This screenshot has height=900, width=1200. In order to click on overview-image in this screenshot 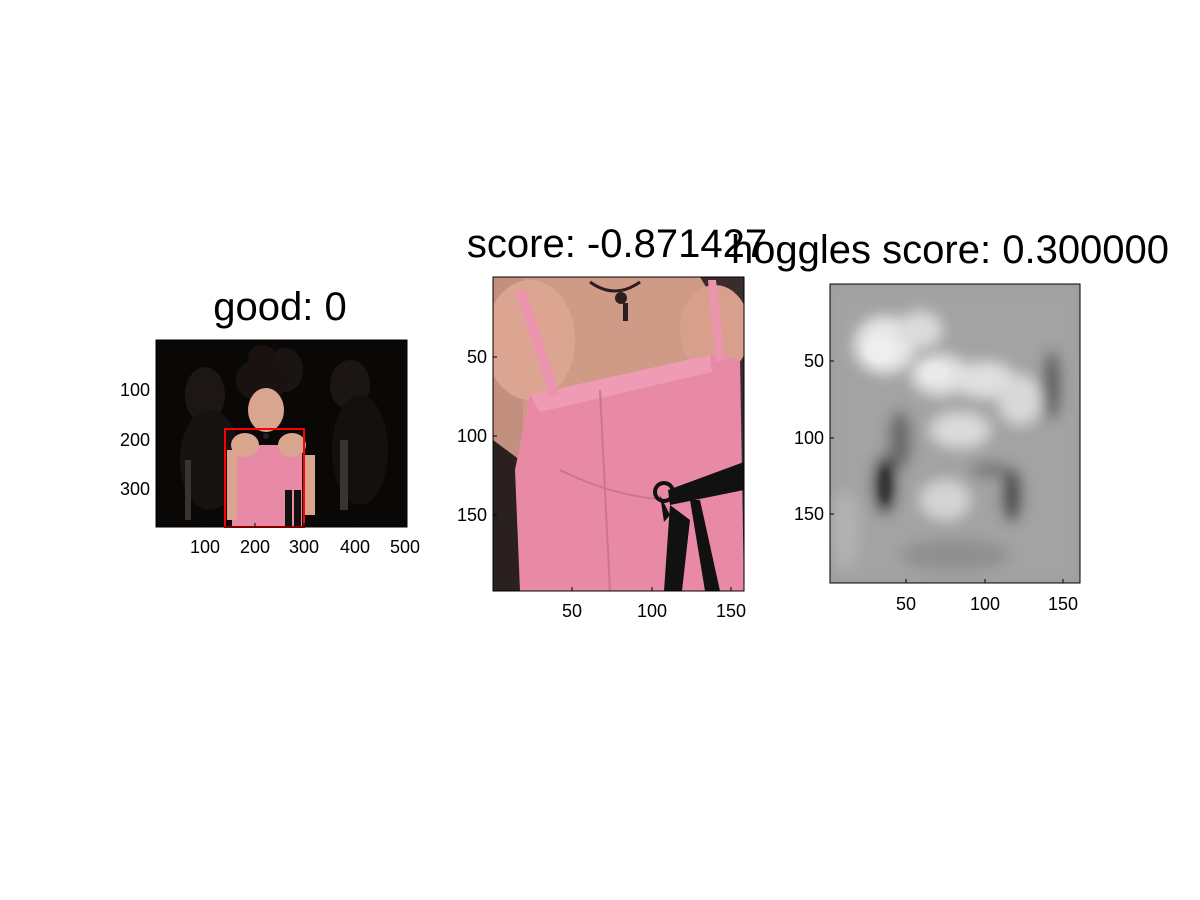, I will do `click(281, 433)`.